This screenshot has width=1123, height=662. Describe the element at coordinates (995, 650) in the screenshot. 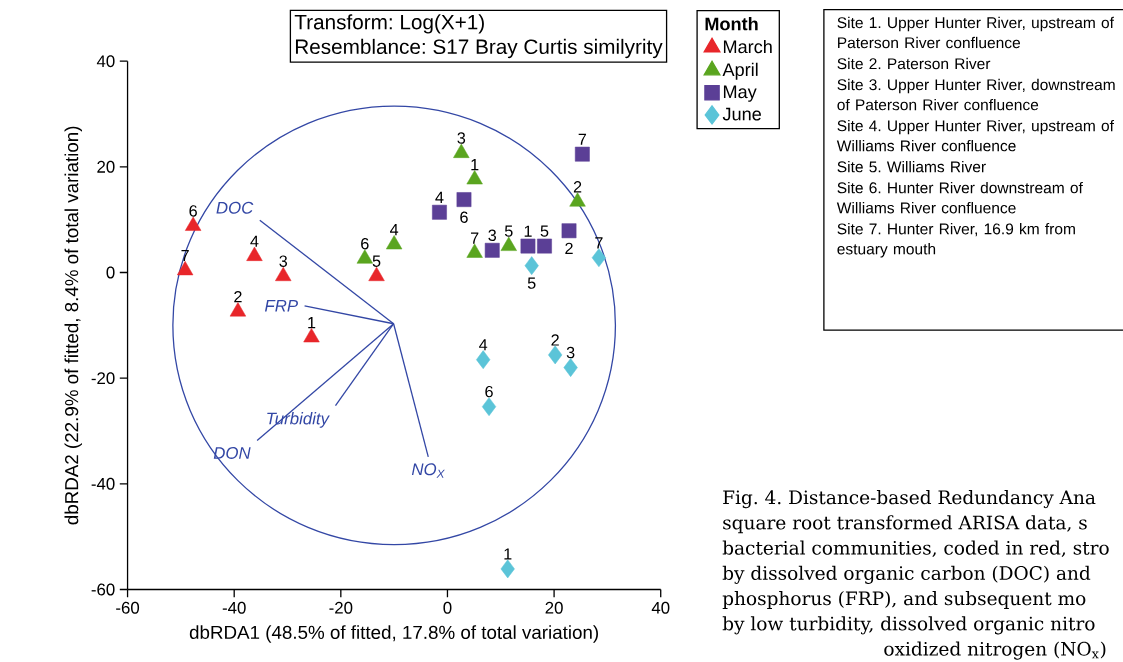

I see `text: oxidized nitrogen (NO$_{x}$)` at that location.